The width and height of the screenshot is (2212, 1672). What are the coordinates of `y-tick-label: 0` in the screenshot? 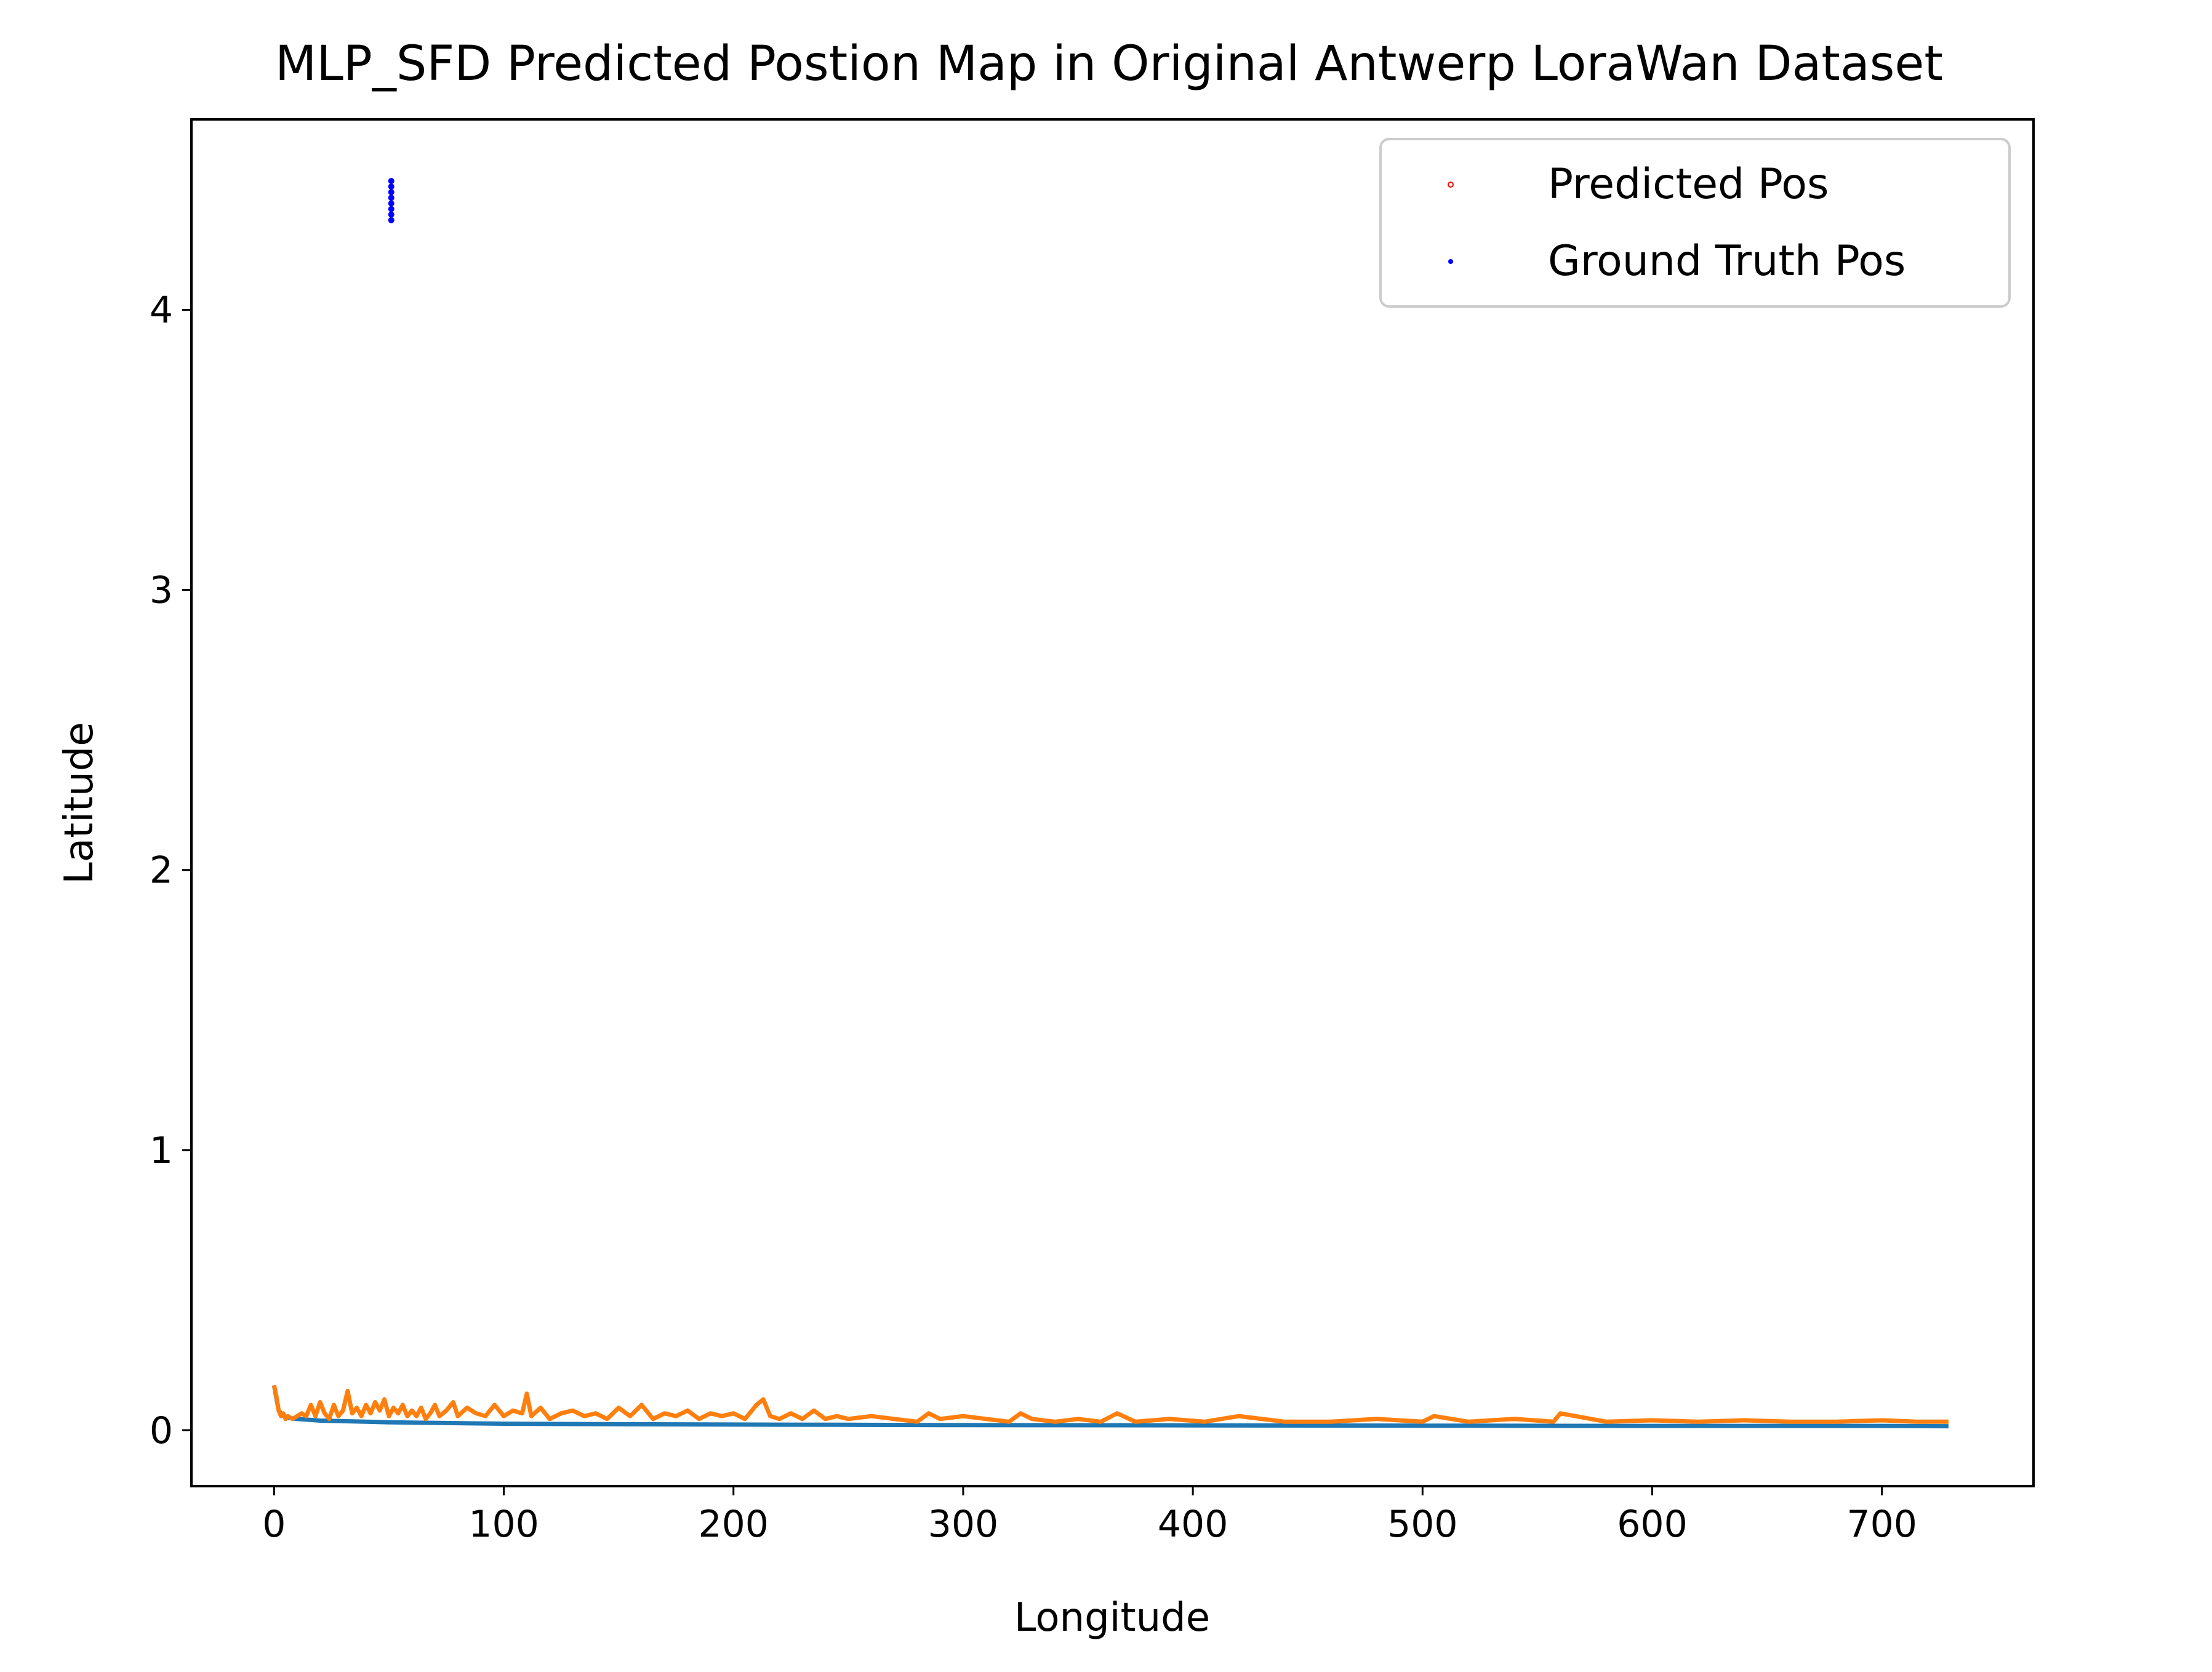 It's located at (161, 1430).